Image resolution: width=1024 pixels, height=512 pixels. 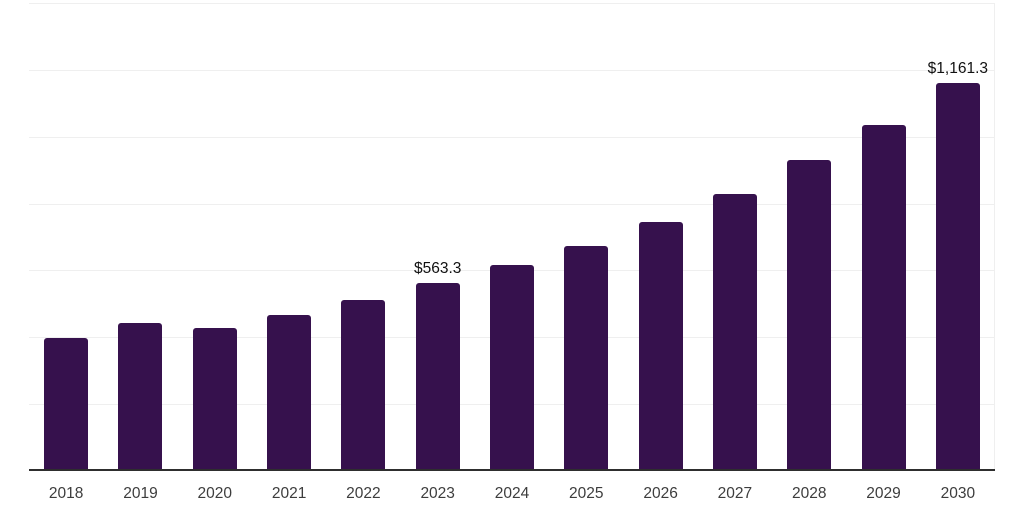 What do you see at coordinates (883, 493) in the screenshot?
I see `x-tick-2029: 2029` at bounding box center [883, 493].